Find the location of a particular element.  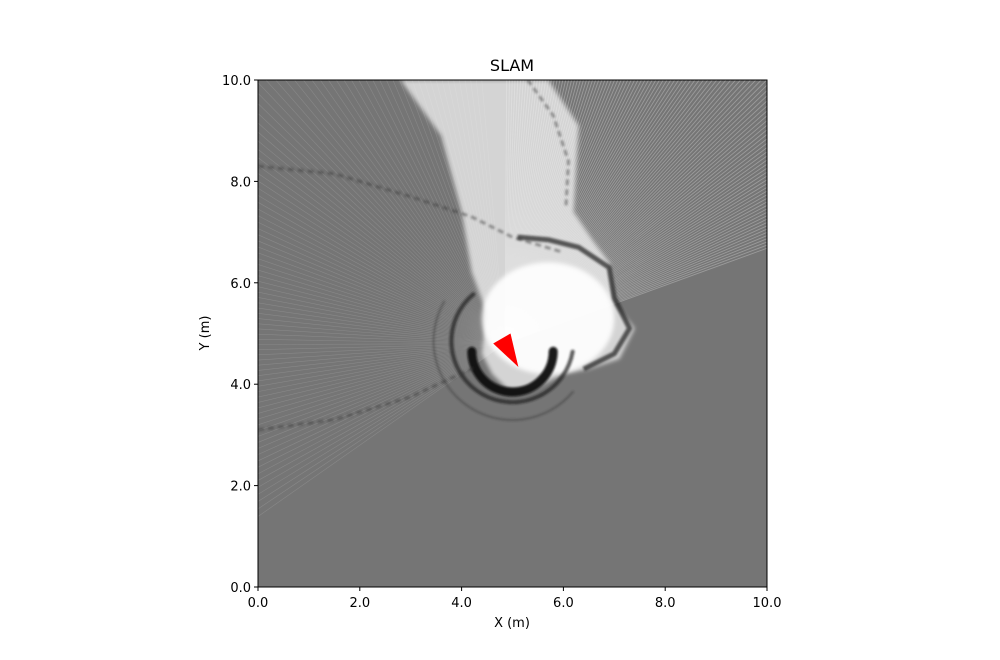

y-tick-label: 2.0 is located at coordinates (240, 487).